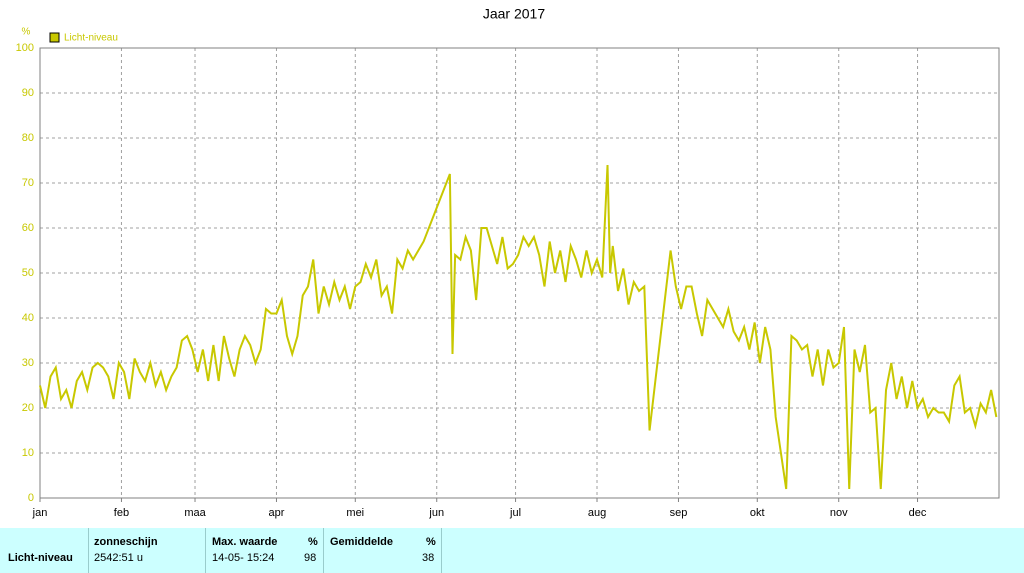 The image size is (1024, 573). What do you see at coordinates (28, 318) in the screenshot?
I see `y-tick-label: 40` at bounding box center [28, 318].